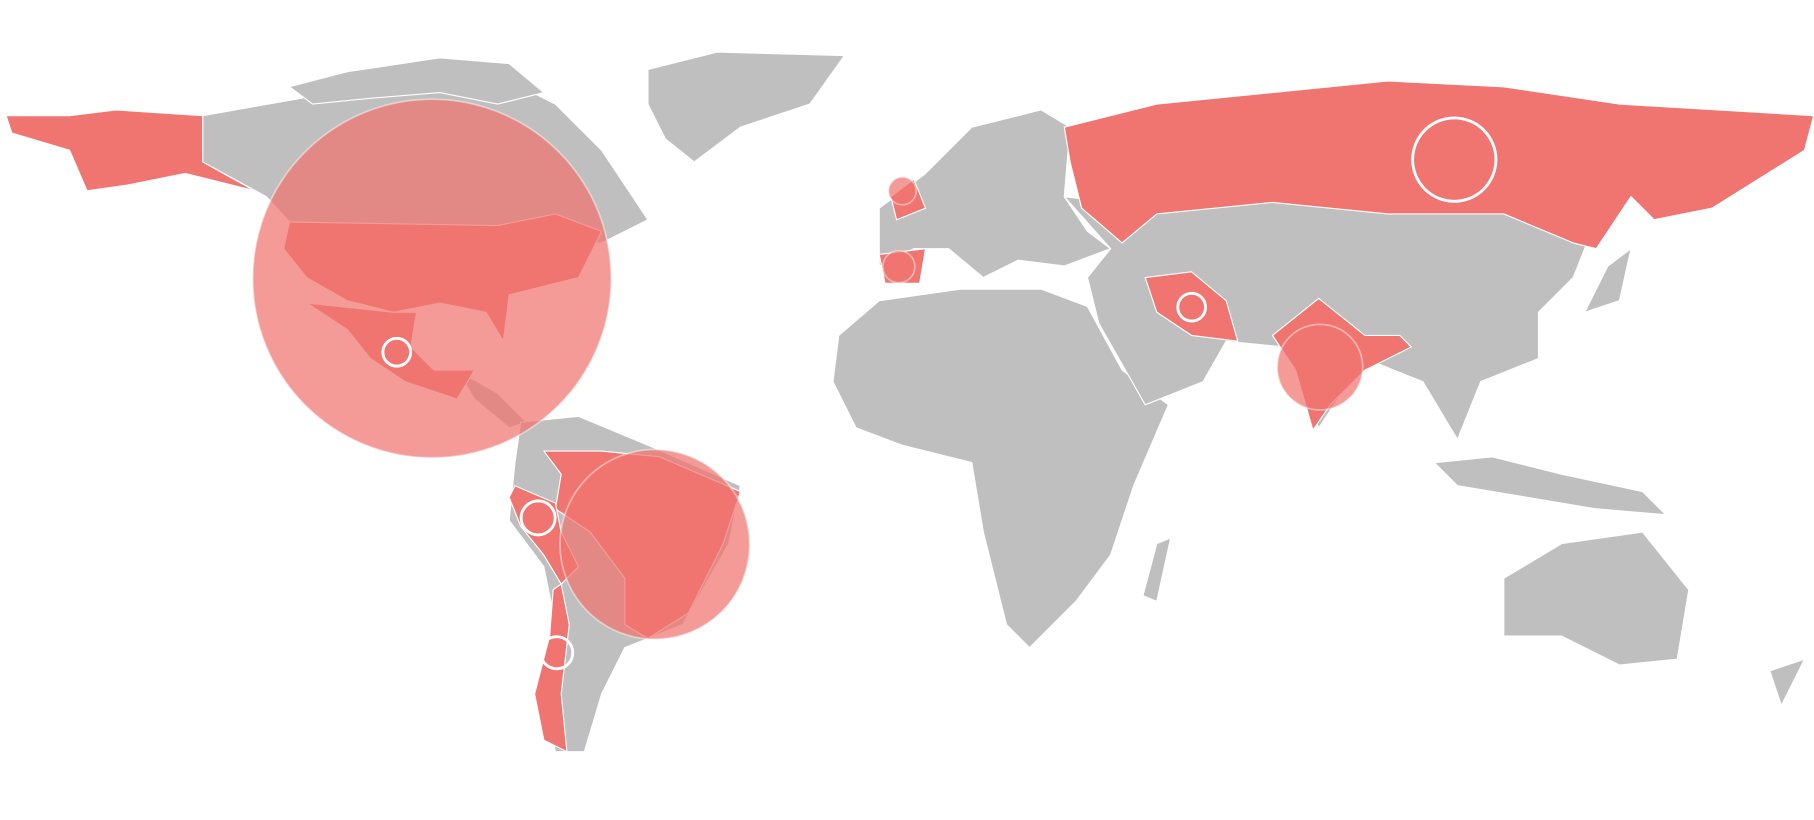  What do you see at coordinates (130, 150) in the screenshot?
I see `alaska` at bounding box center [130, 150].